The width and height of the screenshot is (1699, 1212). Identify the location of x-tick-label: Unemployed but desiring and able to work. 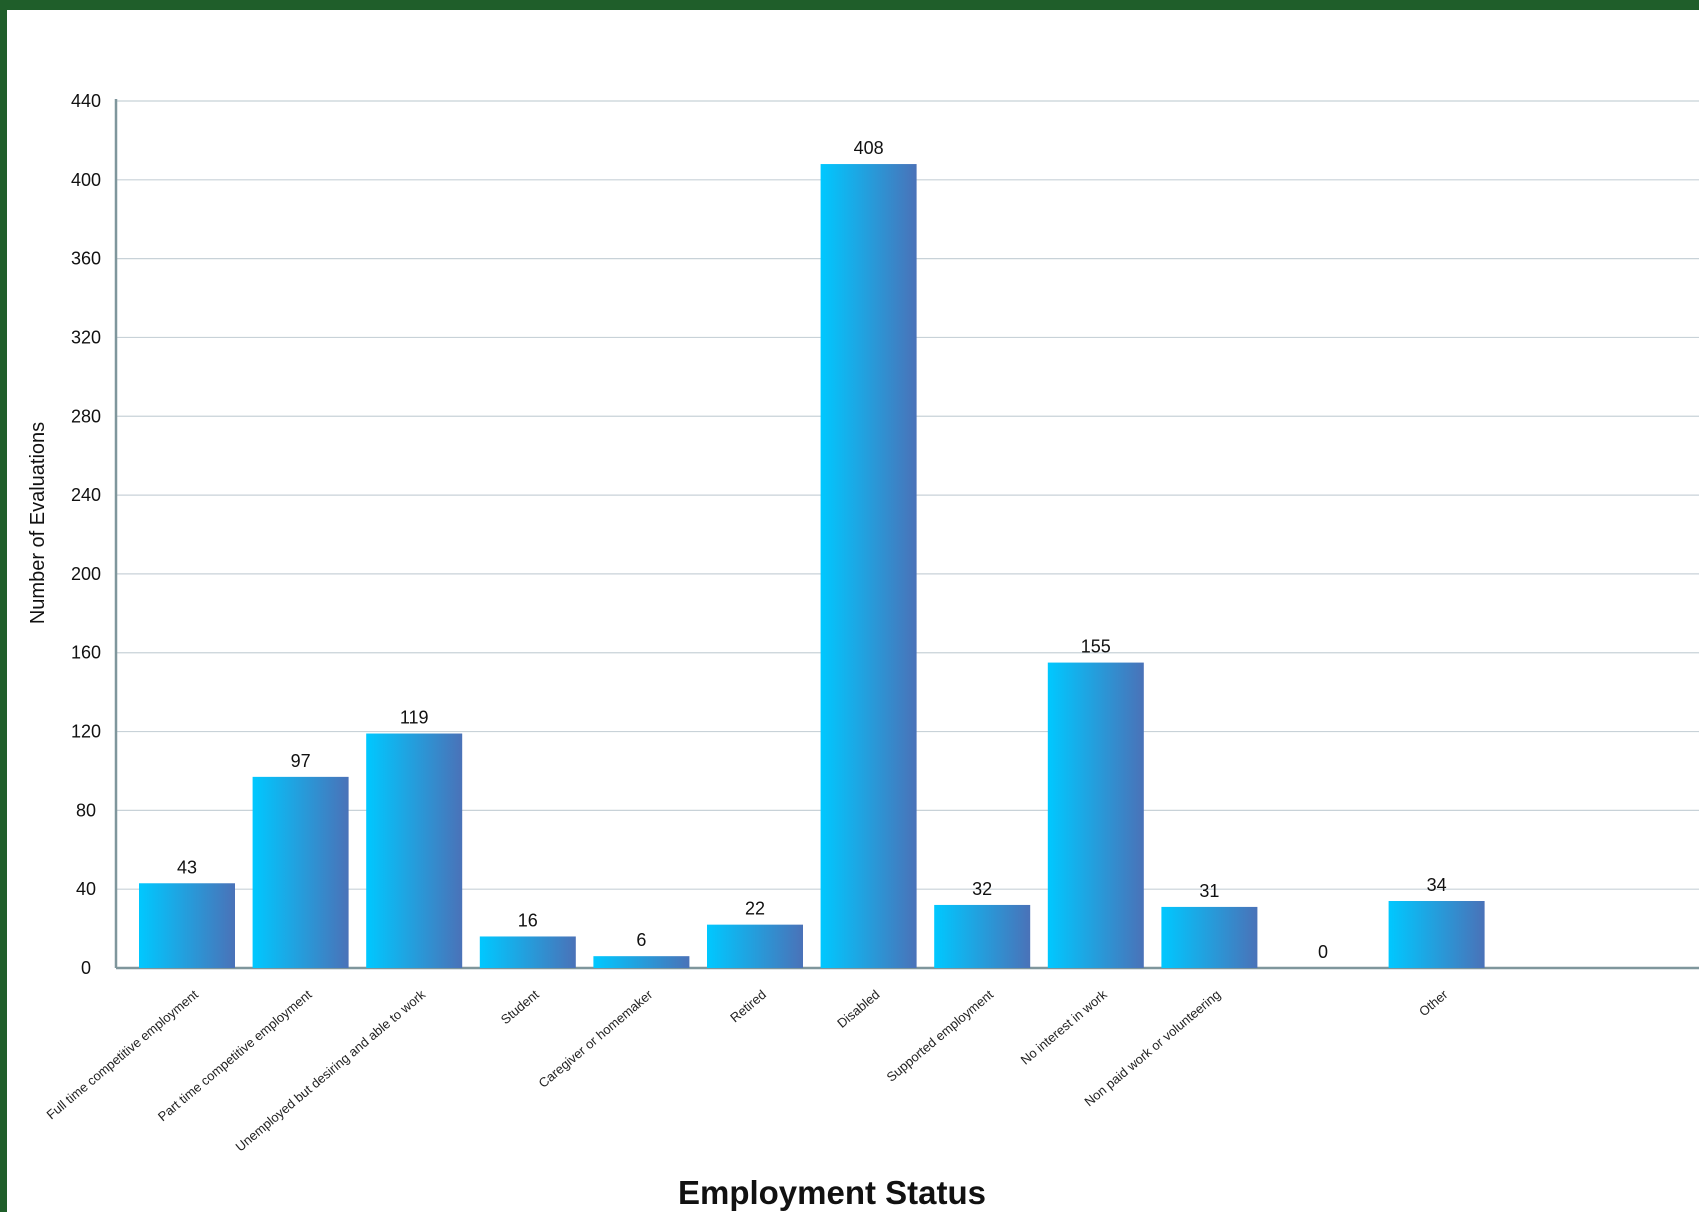
(330, 1070).